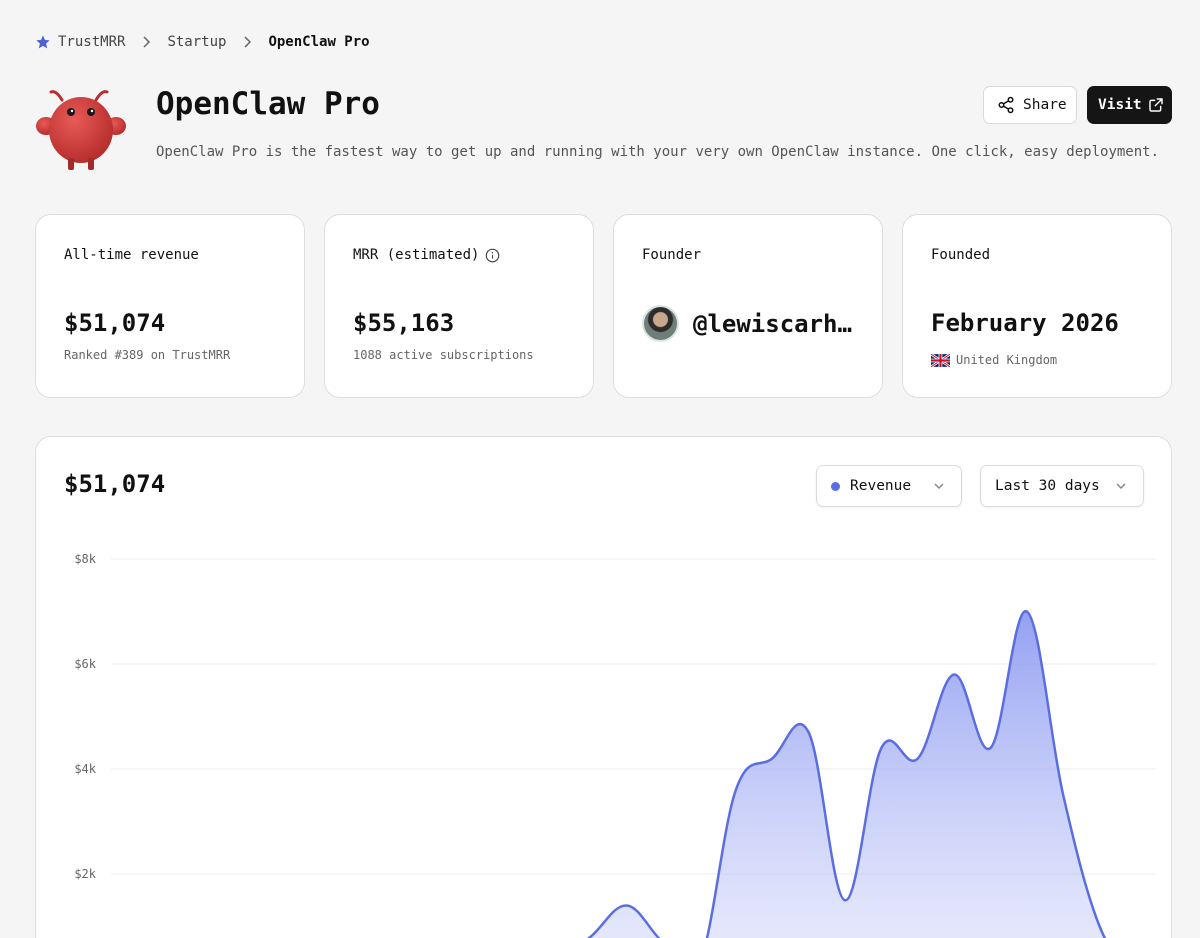 This screenshot has height=938, width=1200. Describe the element at coordinates (961, 255) in the screenshot. I see `stat-label: Founded` at that location.